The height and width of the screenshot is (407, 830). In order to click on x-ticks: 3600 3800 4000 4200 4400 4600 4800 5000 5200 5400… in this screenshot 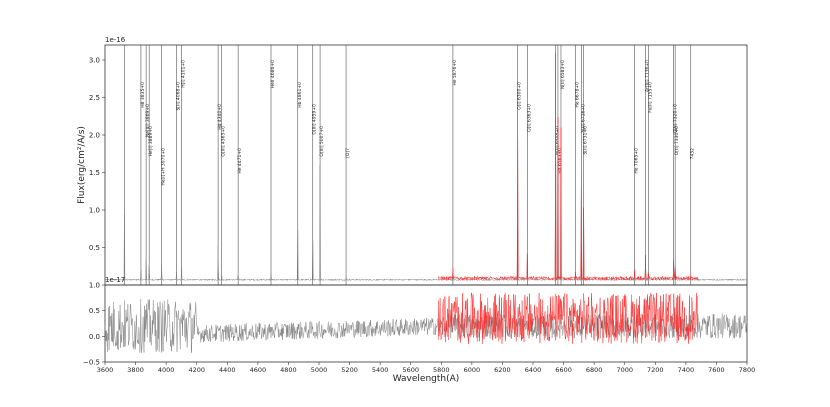, I will do `click(426, 368)`.